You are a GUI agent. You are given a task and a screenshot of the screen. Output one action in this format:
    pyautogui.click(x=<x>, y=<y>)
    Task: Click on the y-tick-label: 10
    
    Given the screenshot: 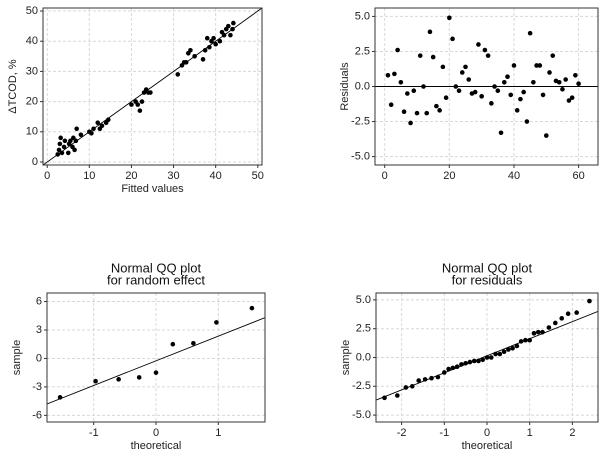 What is the action you would take?
    pyautogui.click(x=32, y=132)
    